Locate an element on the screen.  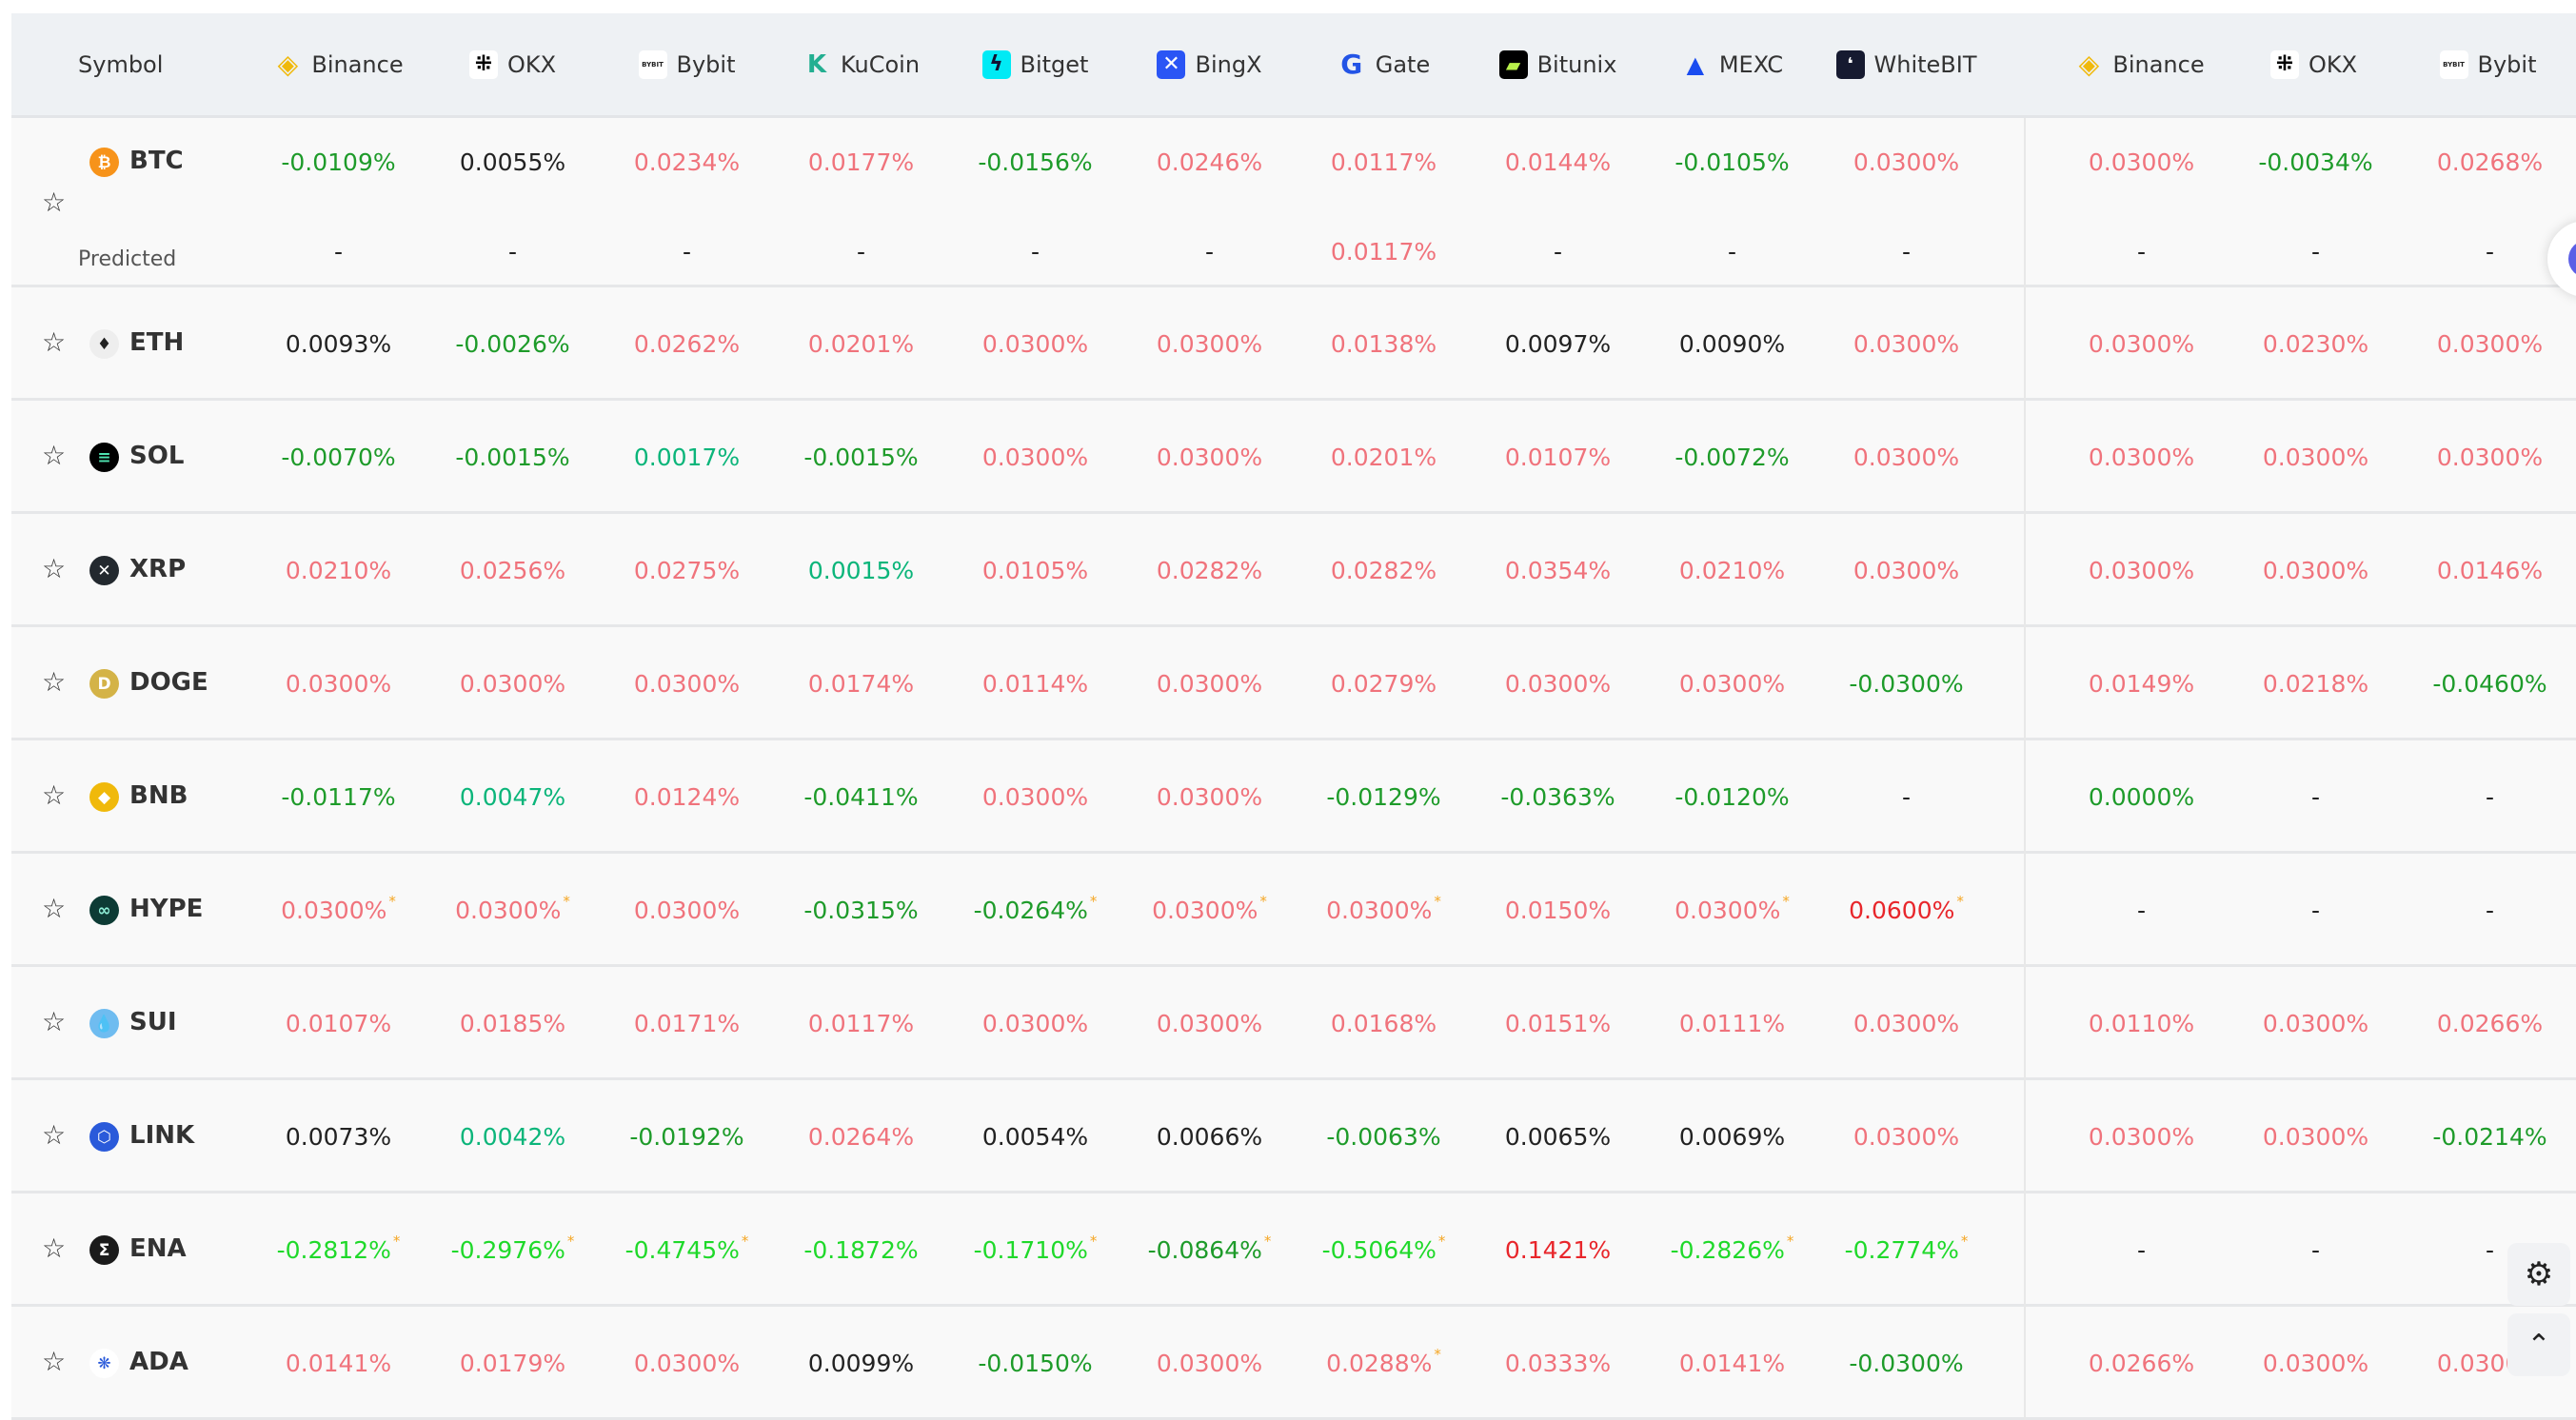
funding-rate-cell: -0.0063% is located at coordinates (1384, 1136).